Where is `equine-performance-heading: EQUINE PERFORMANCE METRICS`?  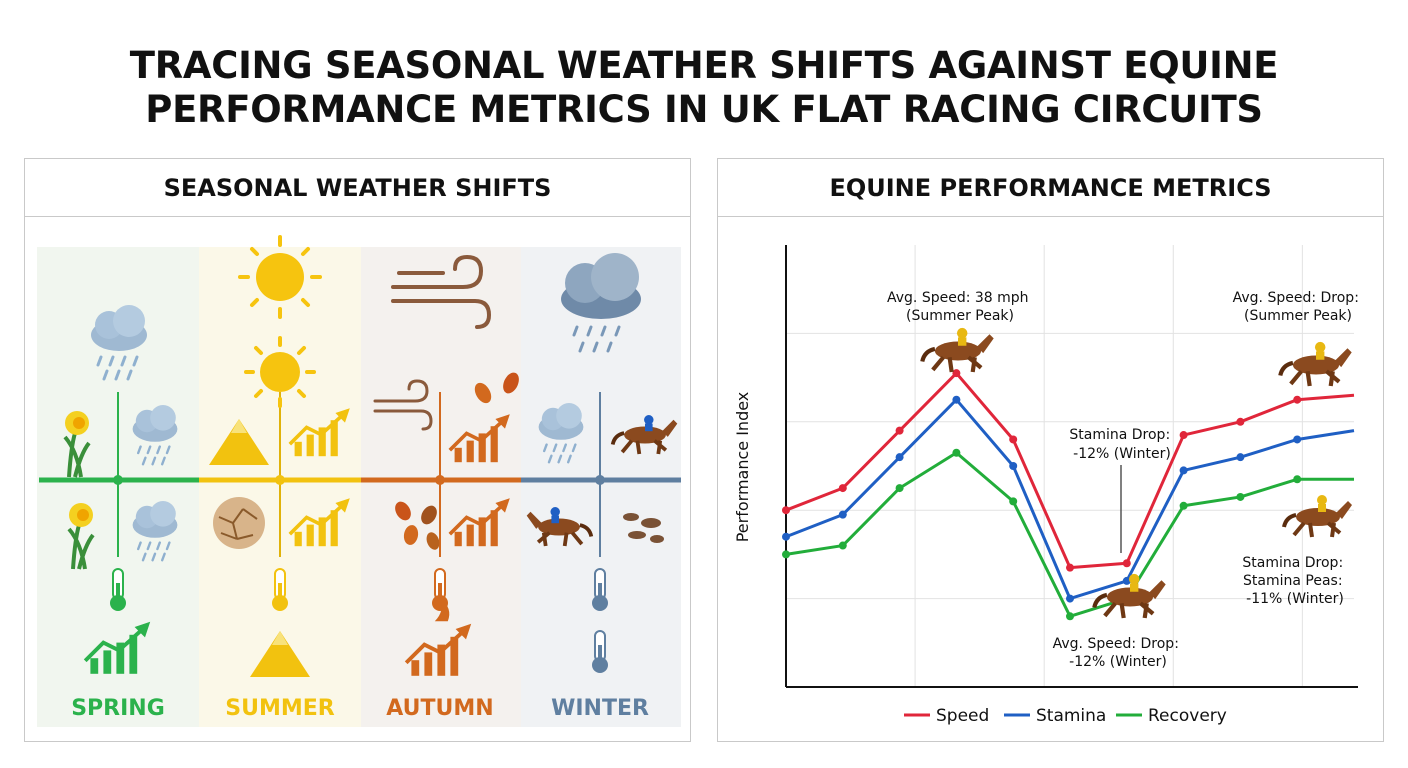
equine-performance-heading: EQUINE PERFORMANCE METRICS is located at coordinates (1050, 188).